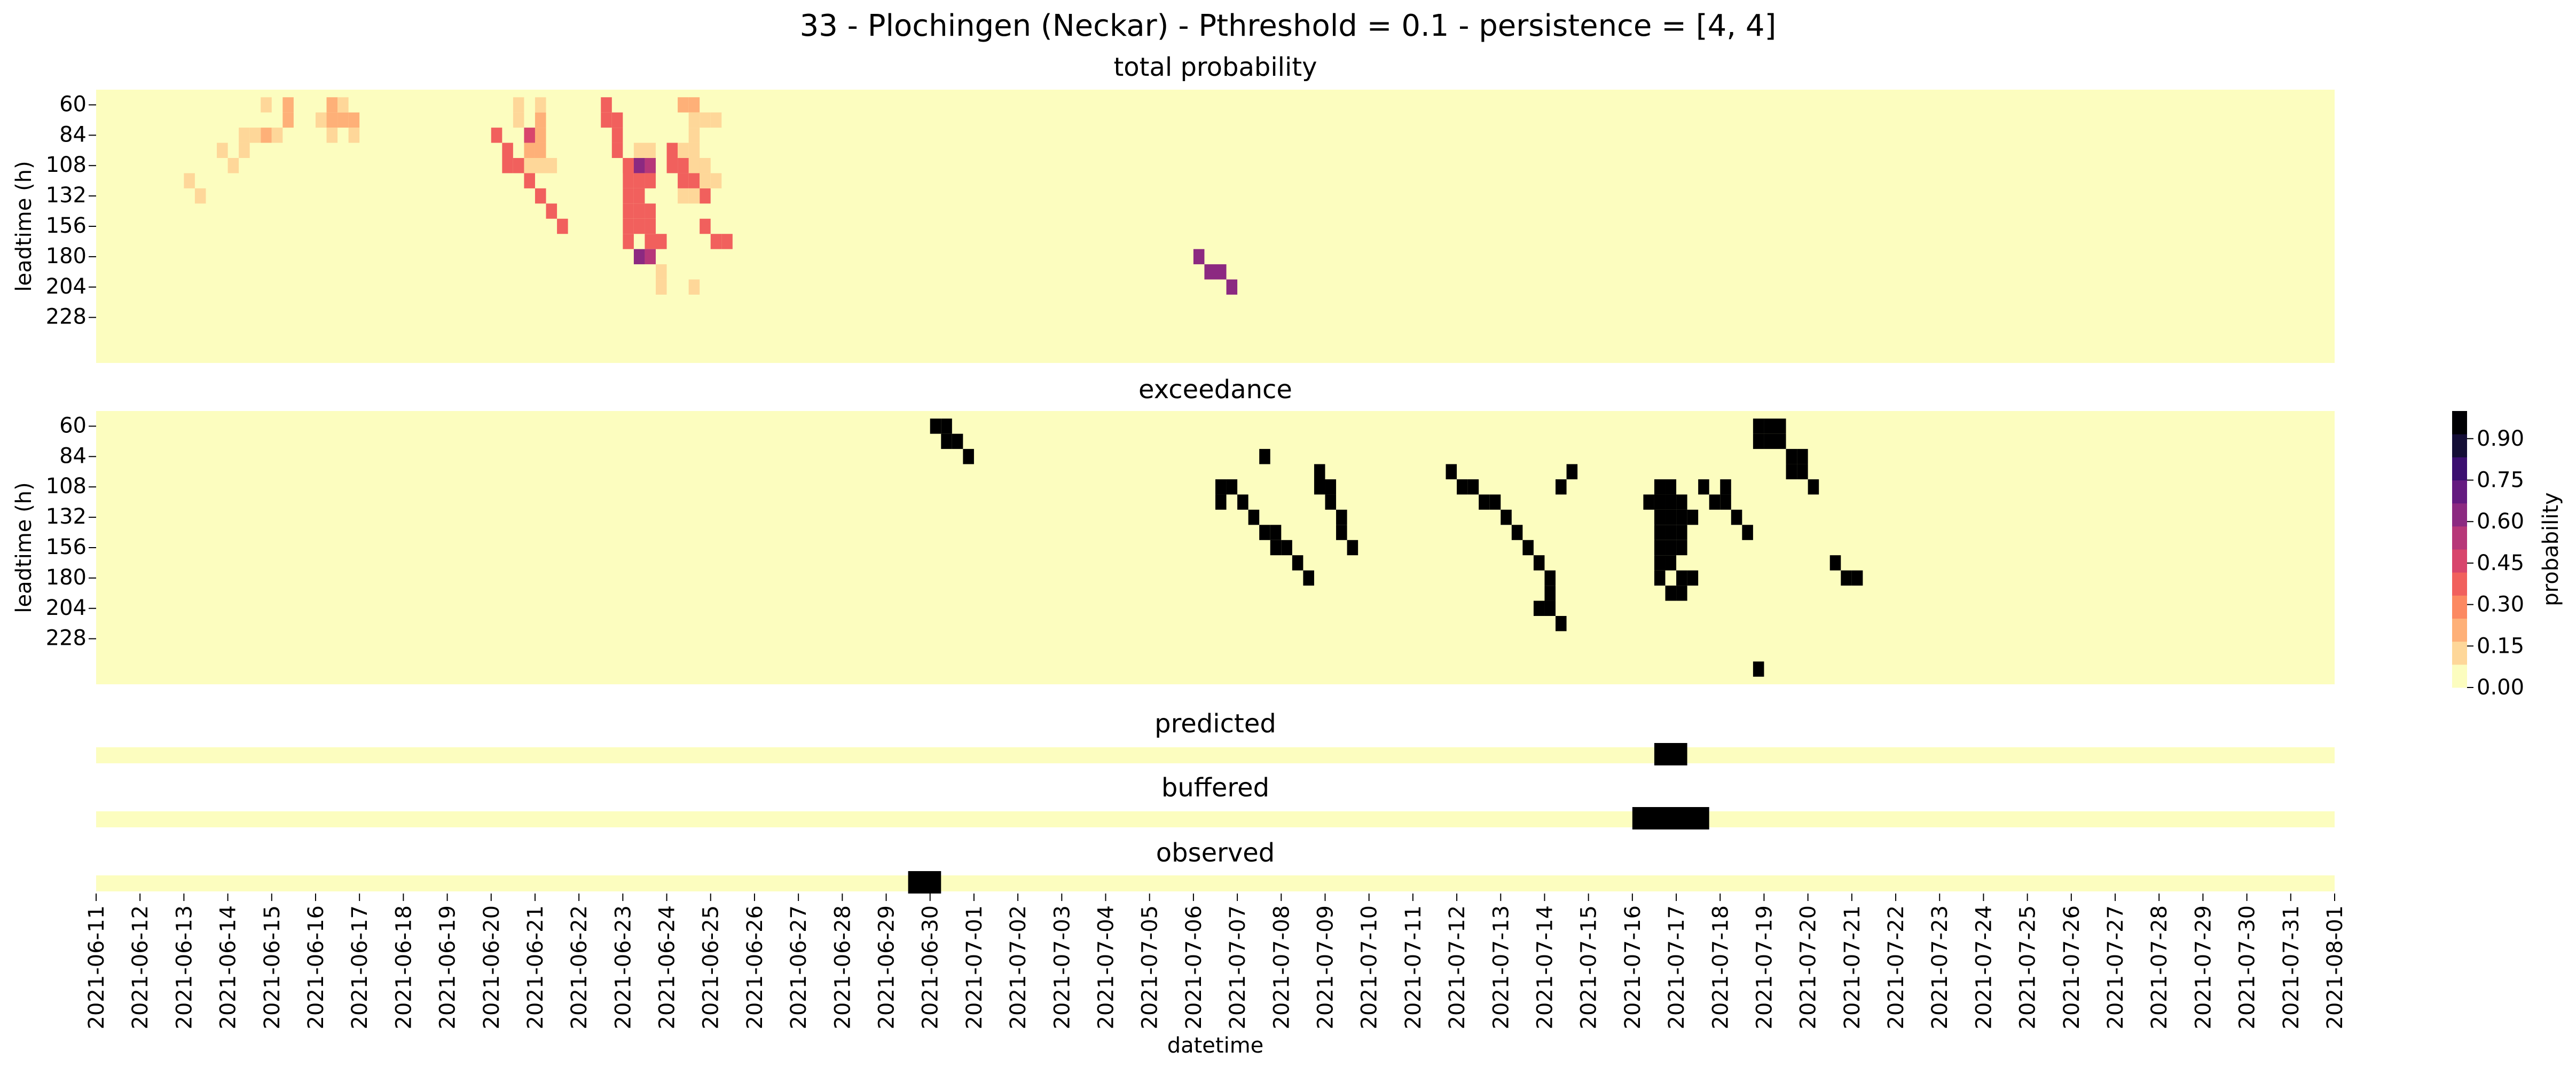 The width and height of the screenshot is (2576, 1075). I want to click on y-tick-label-0-7: 228, so click(66, 317).